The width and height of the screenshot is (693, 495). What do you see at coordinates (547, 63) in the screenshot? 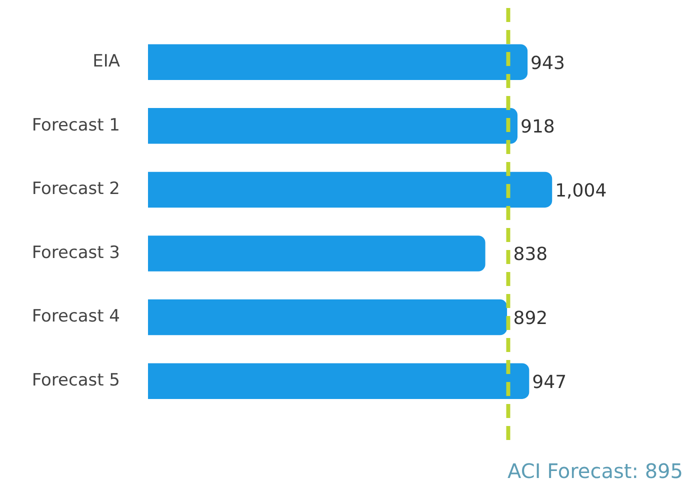
I see `data-label: 943` at bounding box center [547, 63].